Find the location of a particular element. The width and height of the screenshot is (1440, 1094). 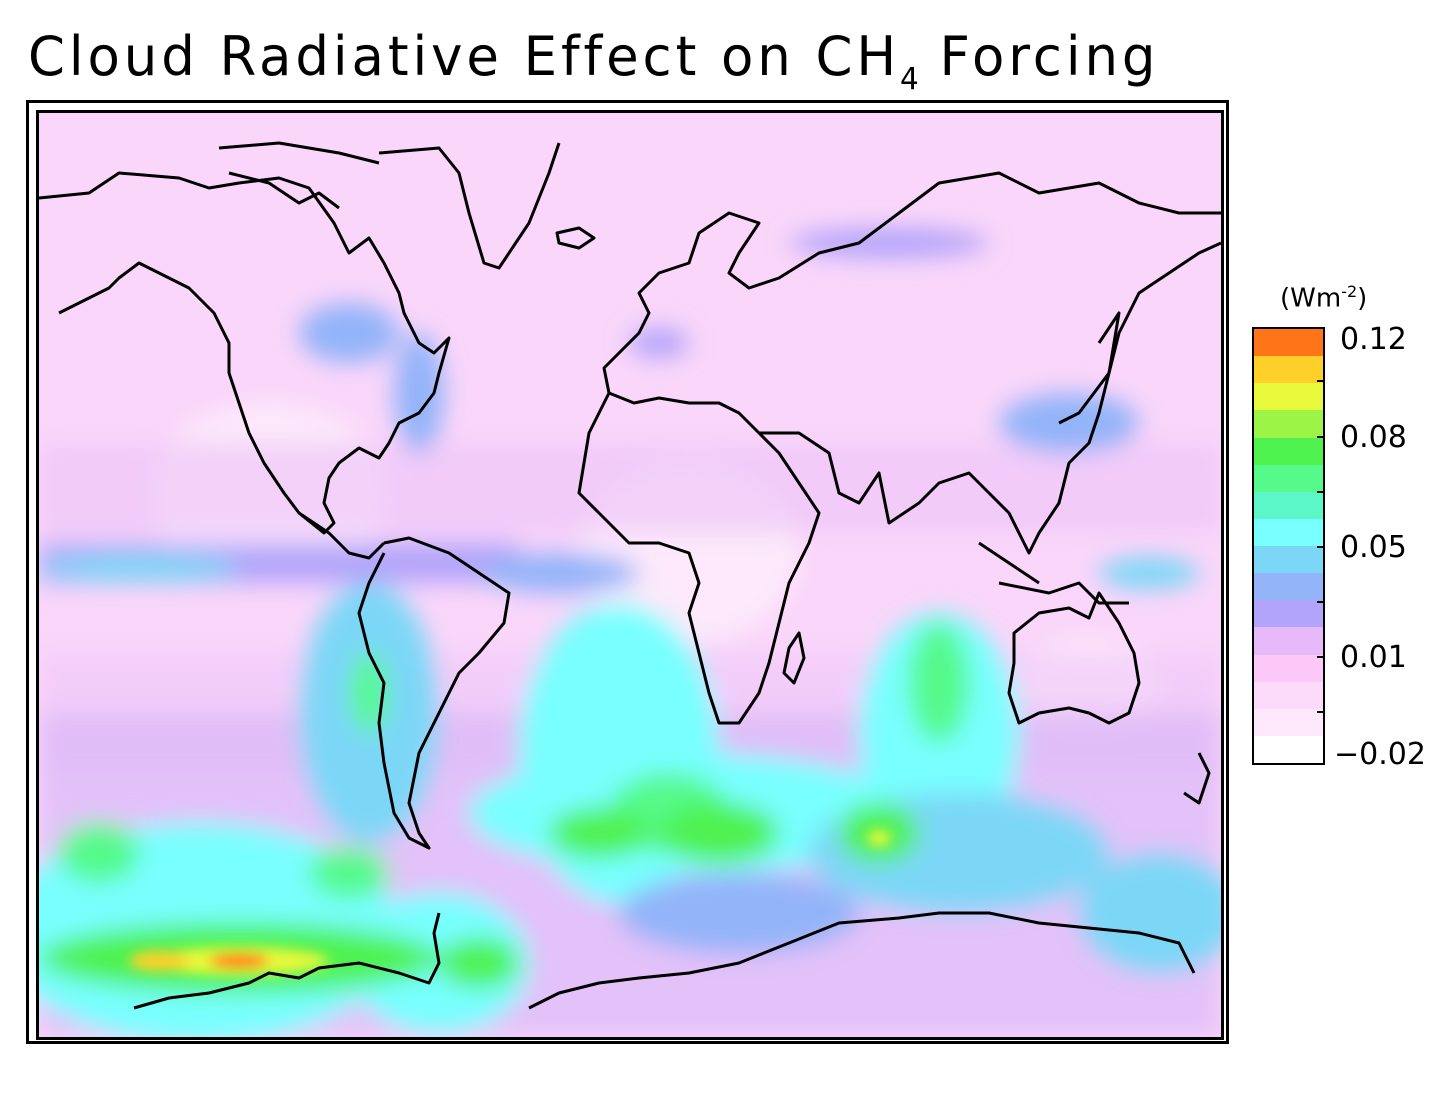

colorbar-label: 0.05 is located at coordinates (1373, 547).